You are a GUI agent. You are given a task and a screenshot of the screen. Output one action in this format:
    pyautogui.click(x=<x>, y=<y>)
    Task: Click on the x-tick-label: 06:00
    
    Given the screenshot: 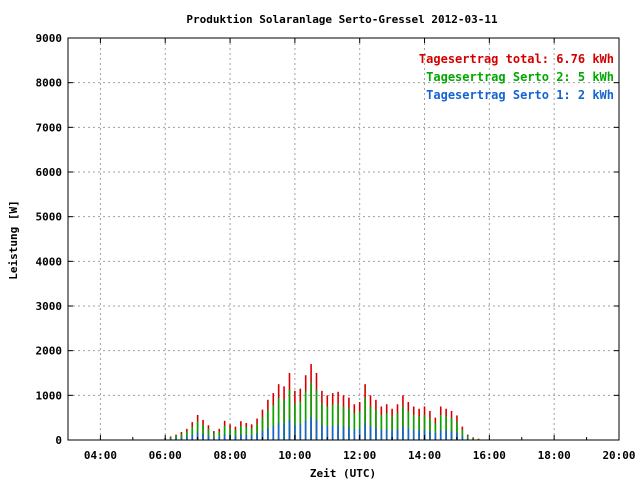 What is the action you would take?
    pyautogui.click(x=165, y=455)
    